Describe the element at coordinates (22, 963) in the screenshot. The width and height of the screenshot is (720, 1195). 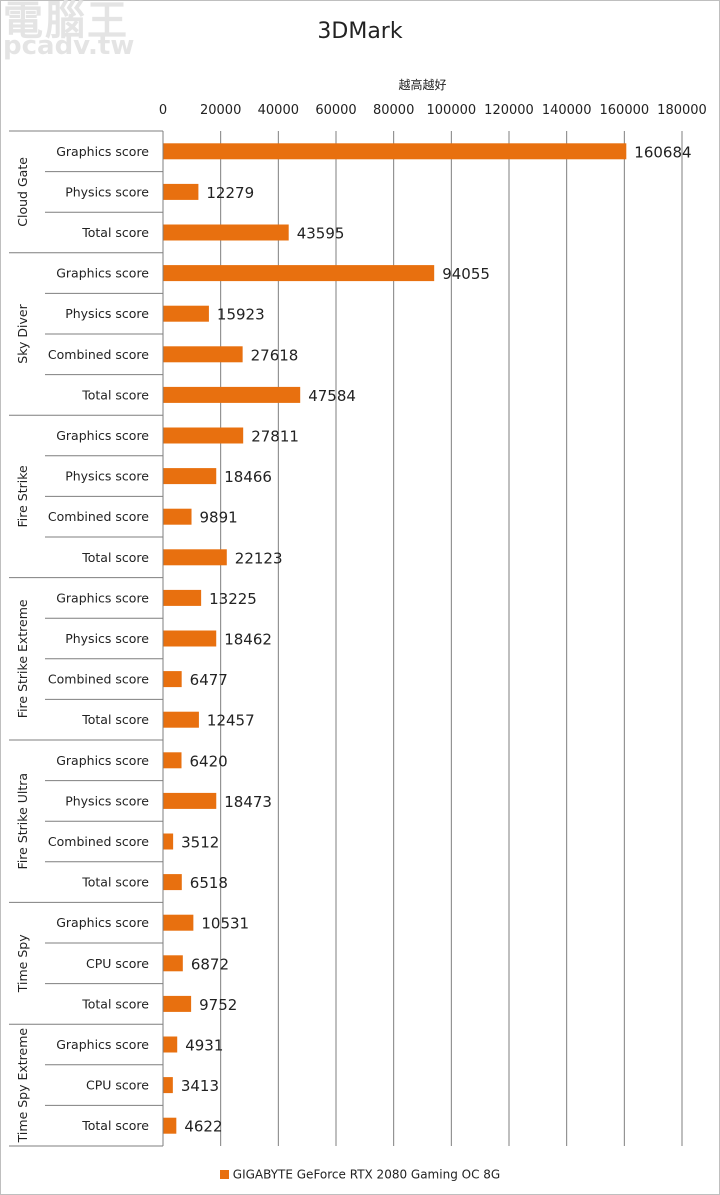
I see `group-label: Time Spy` at that location.